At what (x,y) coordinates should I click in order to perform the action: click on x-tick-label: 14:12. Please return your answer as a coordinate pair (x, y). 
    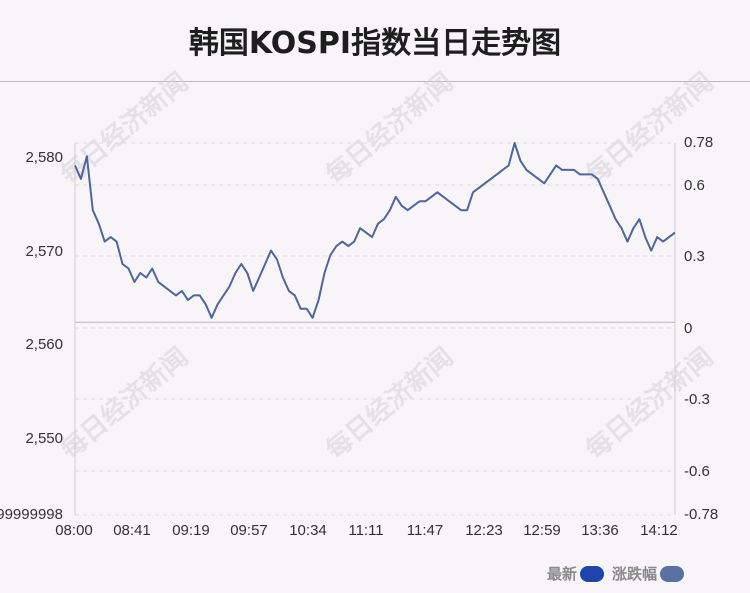
    Looking at the image, I should click on (659, 530).